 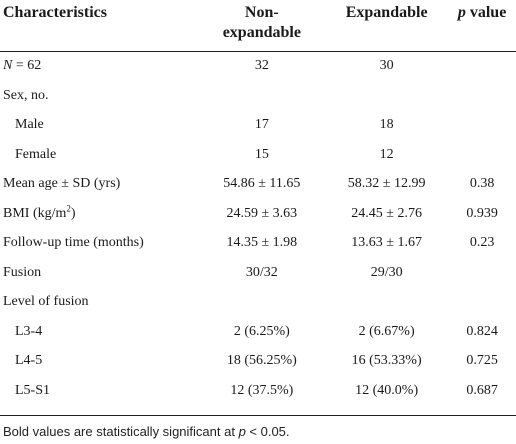 What do you see at coordinates (486, 12) in the screenshot?
I see `header-p-rest: value` at bounding box center [486, 12].